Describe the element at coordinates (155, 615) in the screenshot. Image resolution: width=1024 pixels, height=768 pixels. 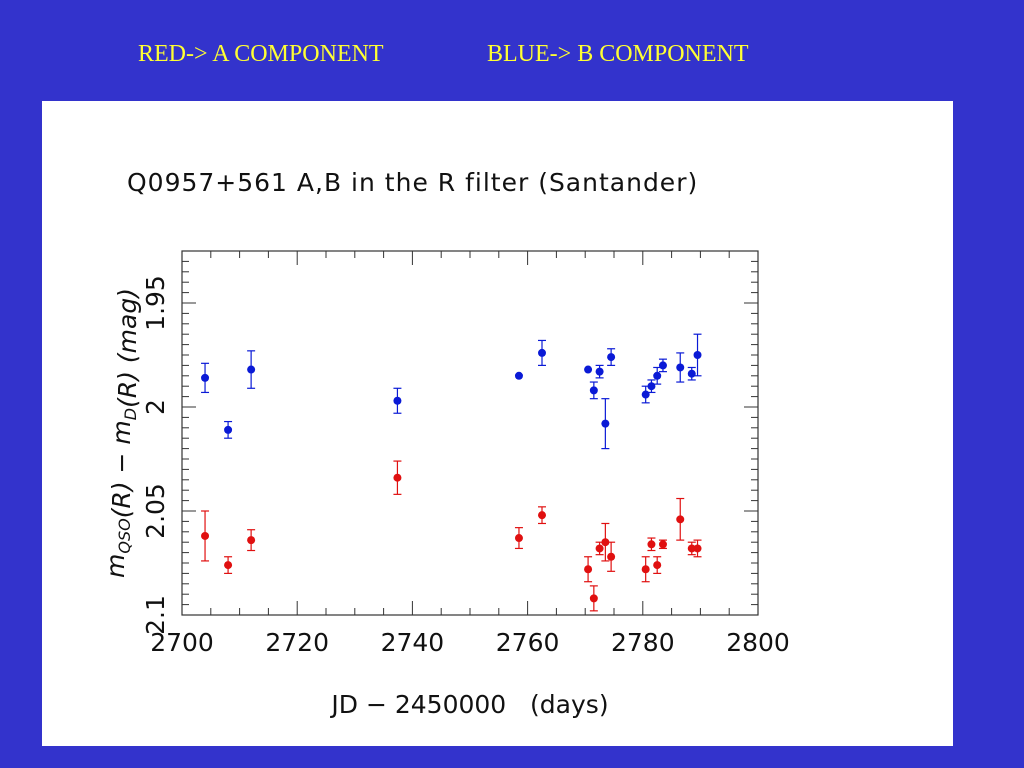
I see `y-tick-label: 2.1` at that location.